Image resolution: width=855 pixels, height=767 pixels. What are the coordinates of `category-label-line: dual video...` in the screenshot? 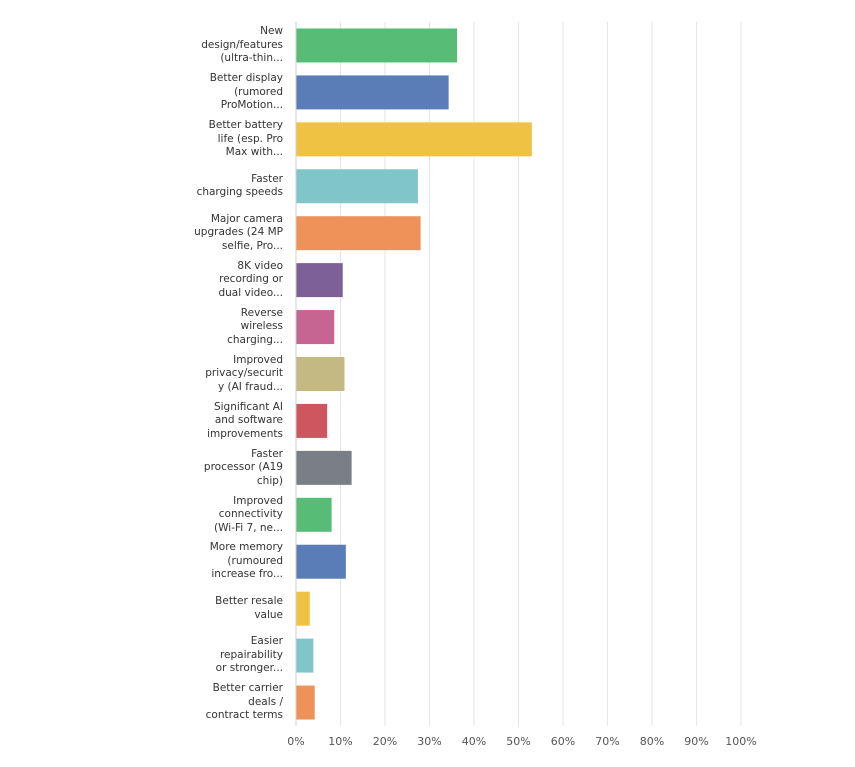 It's located at (250, 292).